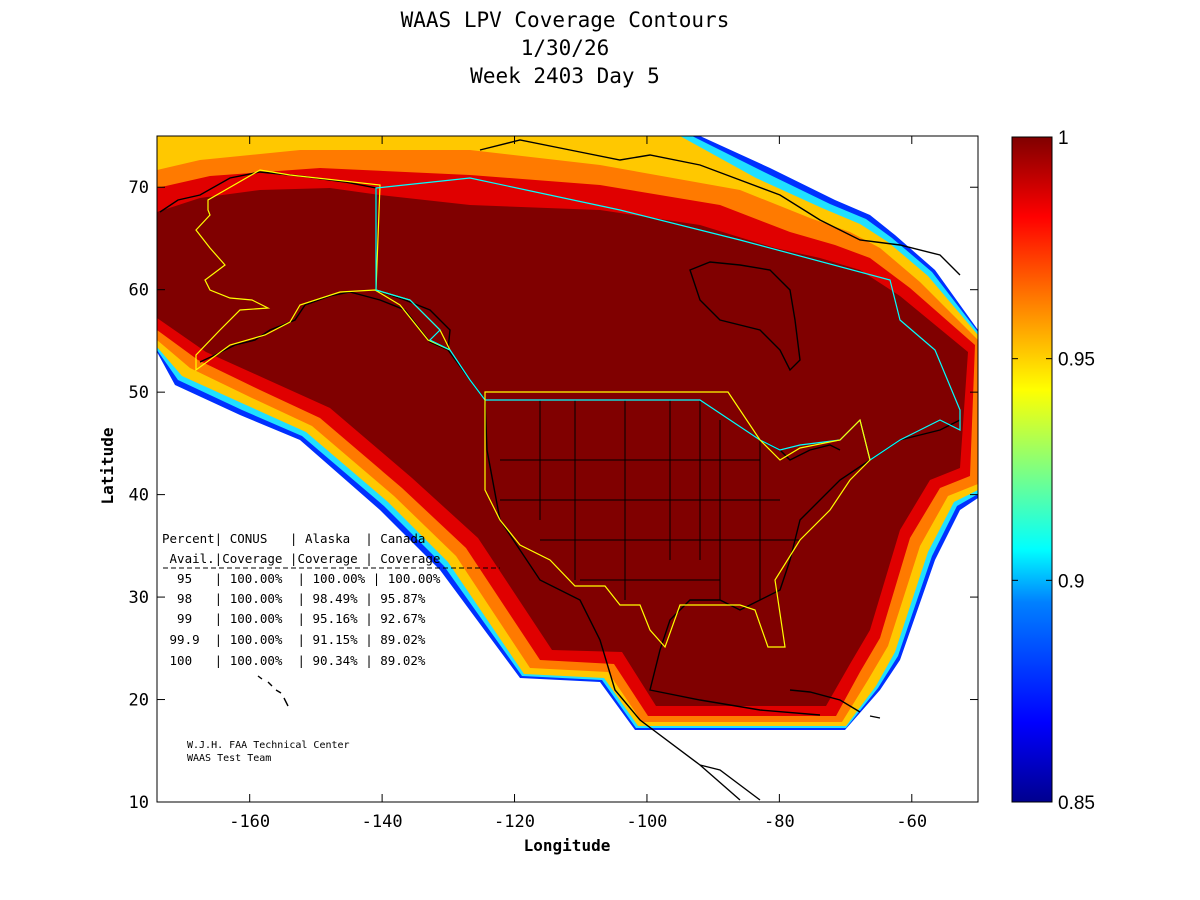 The height and width of the screenshot is (900, 1200). I want to click on x-tick-label: -60, so click(911, 822).